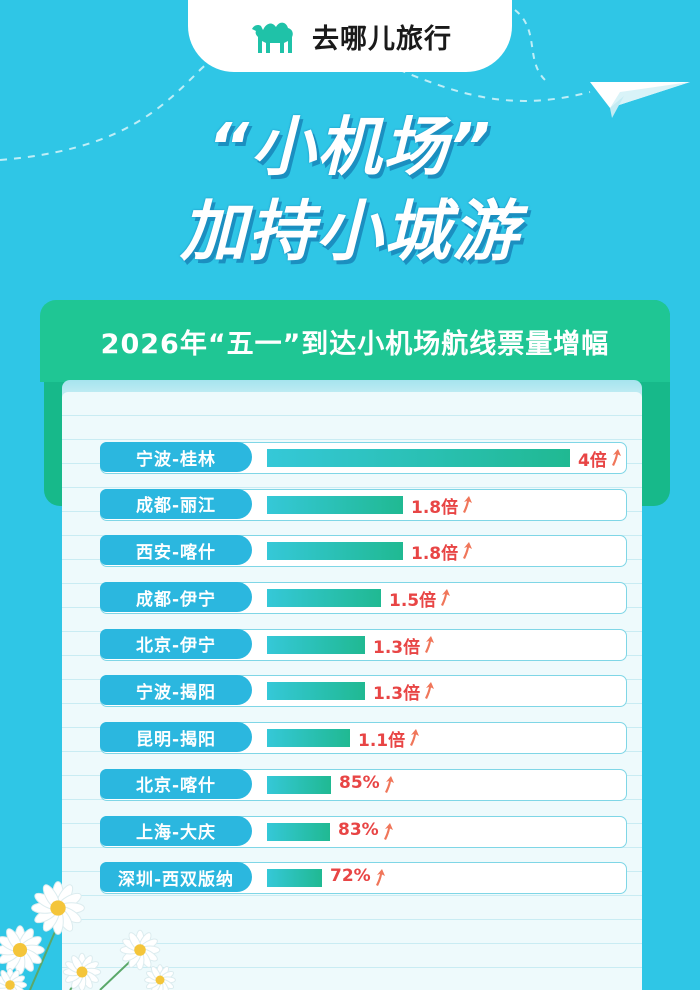  I want to click on title-band: 2026年“五一”到达小机场航线票量增幅, so click(355, 341).